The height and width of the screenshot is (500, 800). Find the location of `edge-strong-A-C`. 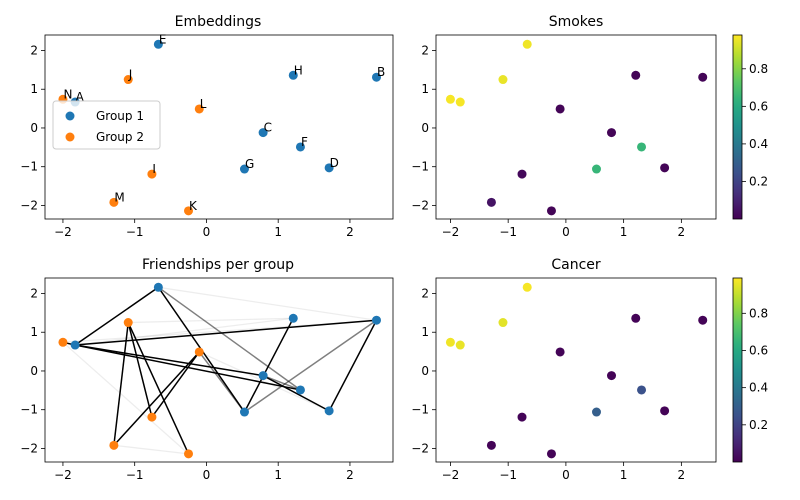

edge-strong-A-C is located at coordinates (169, 360).